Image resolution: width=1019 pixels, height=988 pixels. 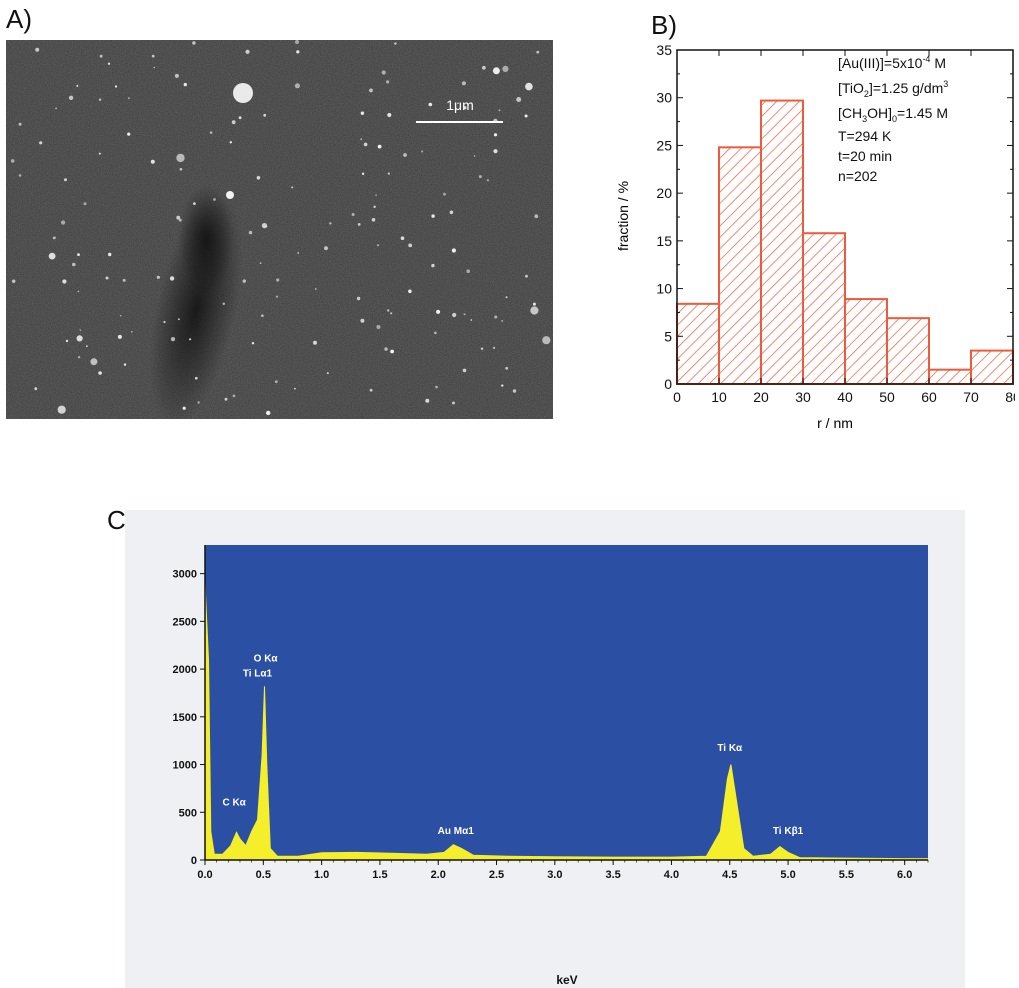 What do you see at coordinates (379, 875) in the screenshot?
I see `x-tick-label: 1.5` at bounding box center [379, 875].